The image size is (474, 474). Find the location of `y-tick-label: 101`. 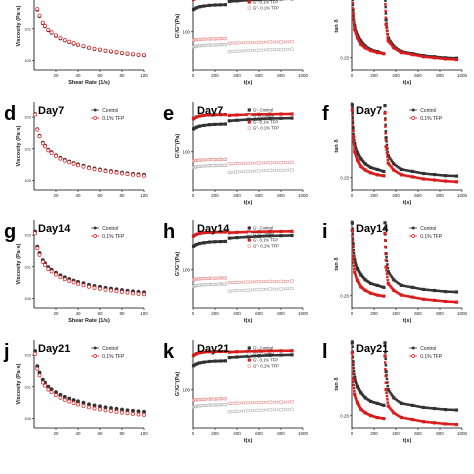

y-tick-label: 101 is located at coordinates (27, 148).